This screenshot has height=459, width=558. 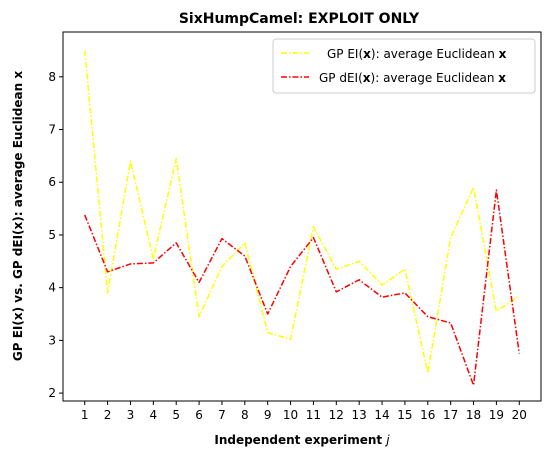 I want to click on x-tick-label: 5, so click(x=176, y=415).